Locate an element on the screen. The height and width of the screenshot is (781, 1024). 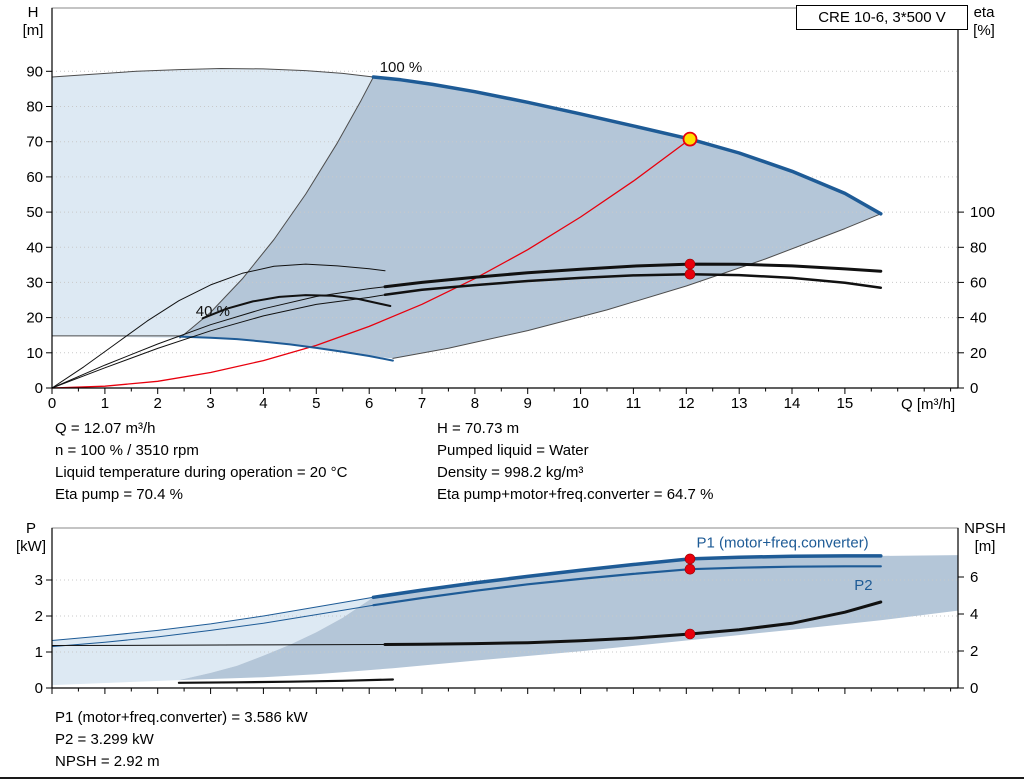
eta-arc-mid is located at coordinates (296, 307).